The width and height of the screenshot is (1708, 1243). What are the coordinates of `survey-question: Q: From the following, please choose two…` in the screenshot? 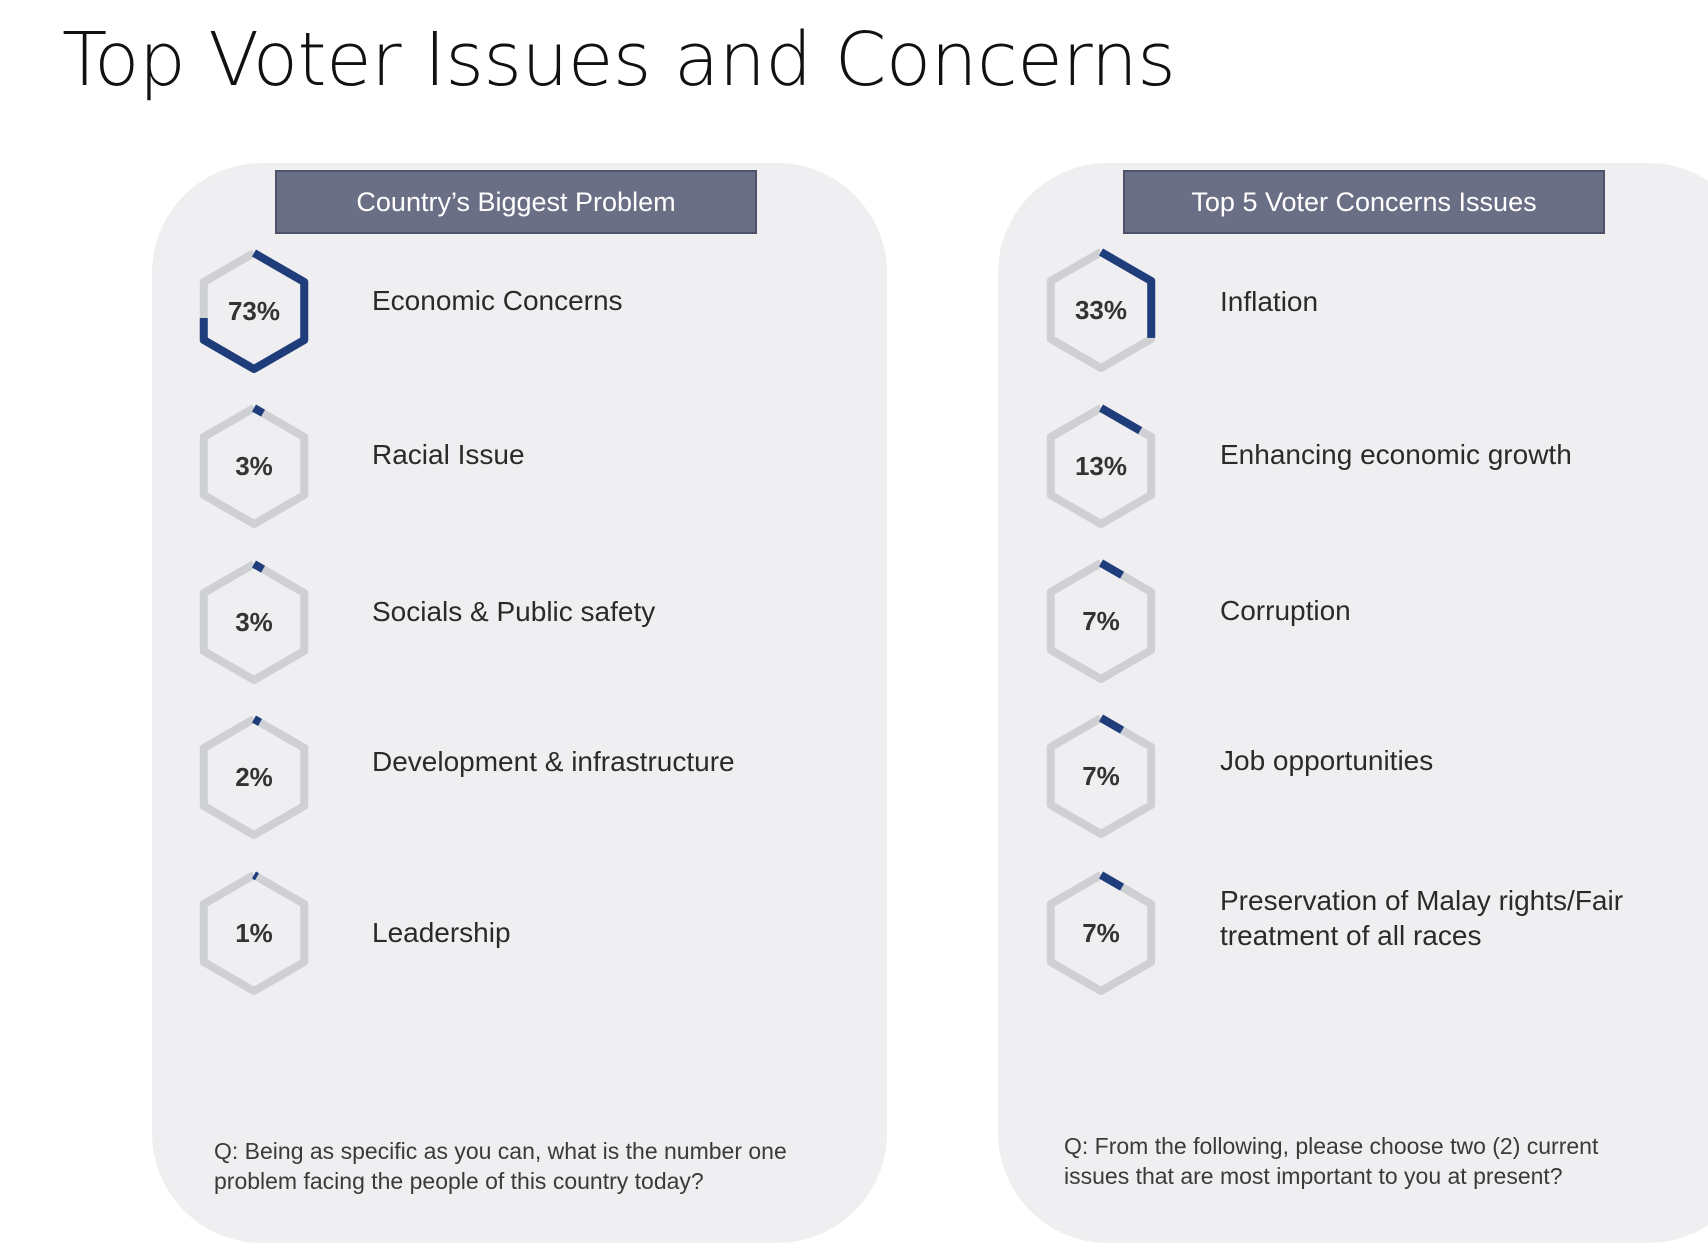 It's located at (1331, 1161).